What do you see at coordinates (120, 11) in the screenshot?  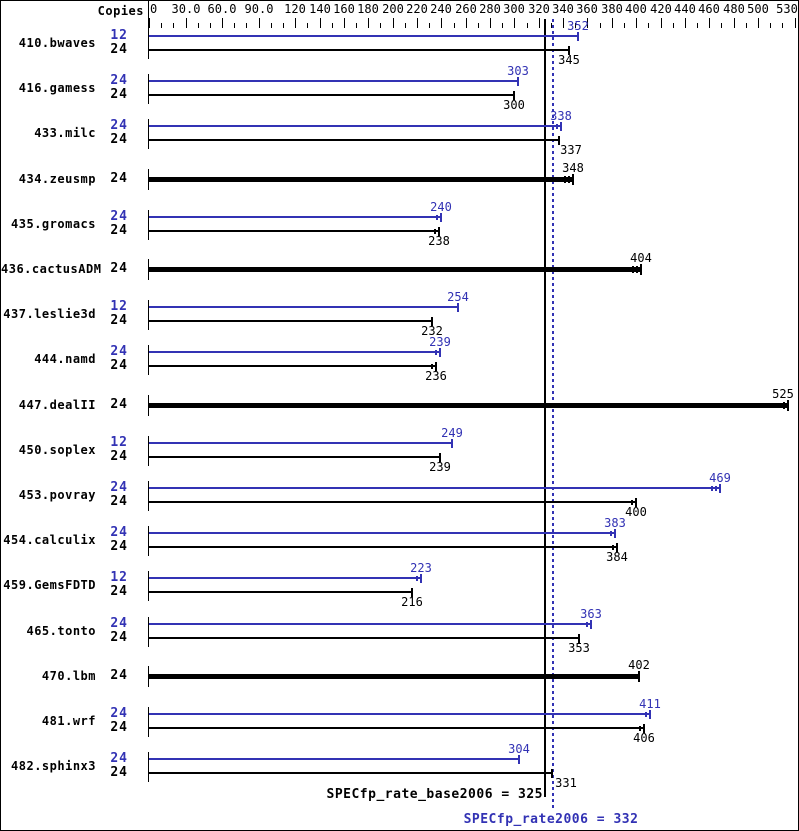 I see `copies-column-header: Copies` at bounding box center [120, 11].